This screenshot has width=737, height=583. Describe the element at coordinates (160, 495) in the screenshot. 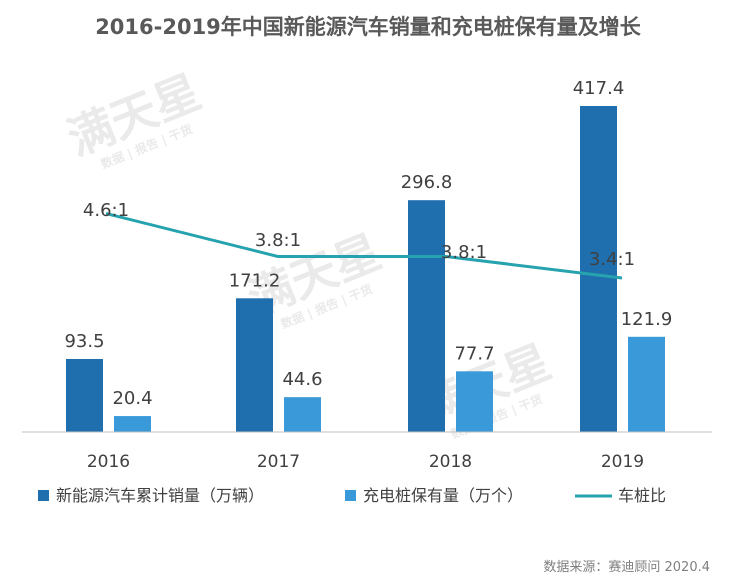

I see `legend-label-sales: 新能源汽车累计销量（万辆）` at that location.